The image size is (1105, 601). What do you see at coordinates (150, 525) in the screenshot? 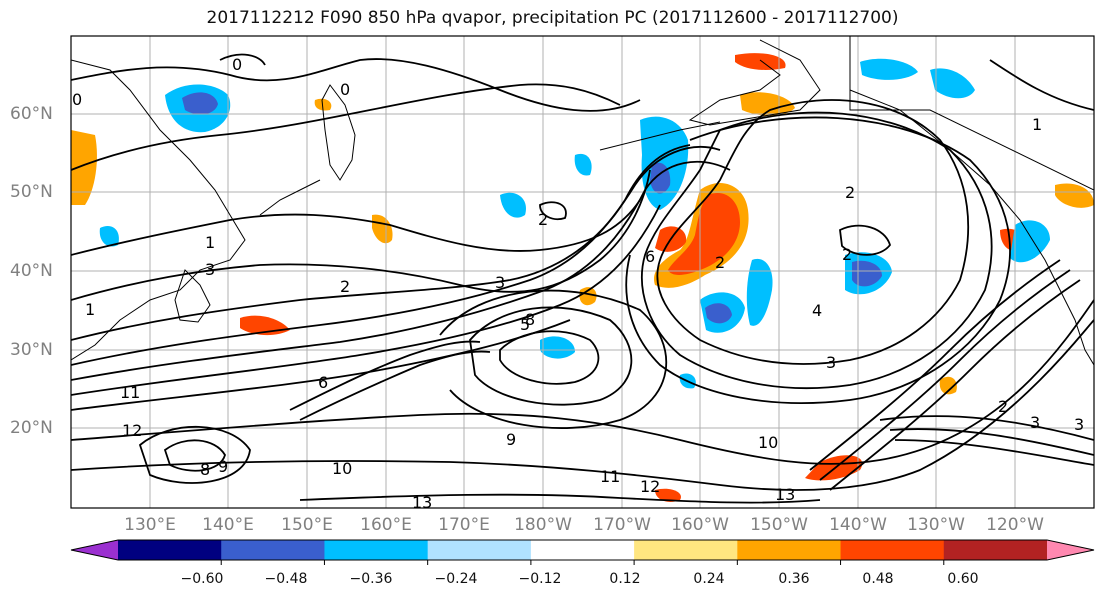
I see `lon-label-130e: 130°E` at bounding box center [150, 525].